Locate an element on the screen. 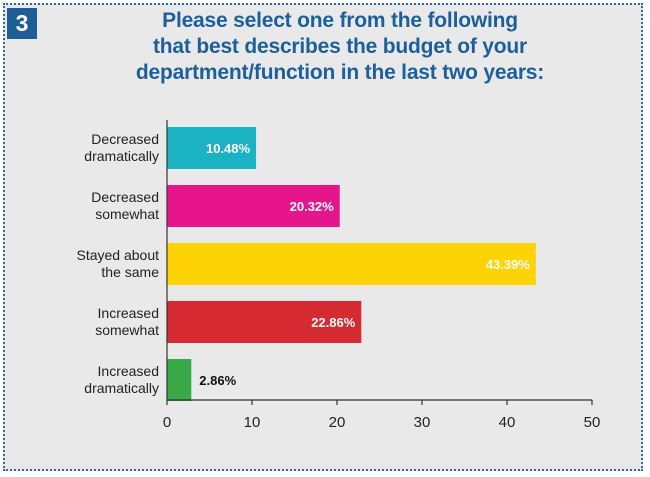 This screenshot has height=477, width=650. x-tick-label-3: 30 is located at coordinates (422, 422).